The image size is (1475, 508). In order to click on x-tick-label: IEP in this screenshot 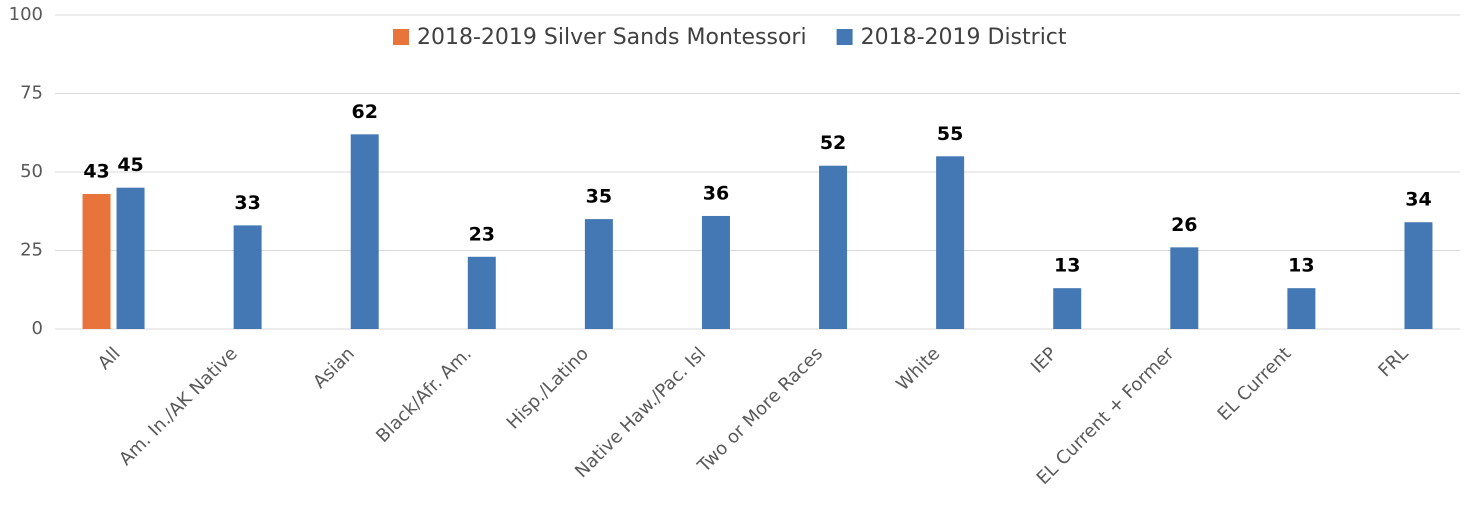, I will do `click(1044, 360)`.